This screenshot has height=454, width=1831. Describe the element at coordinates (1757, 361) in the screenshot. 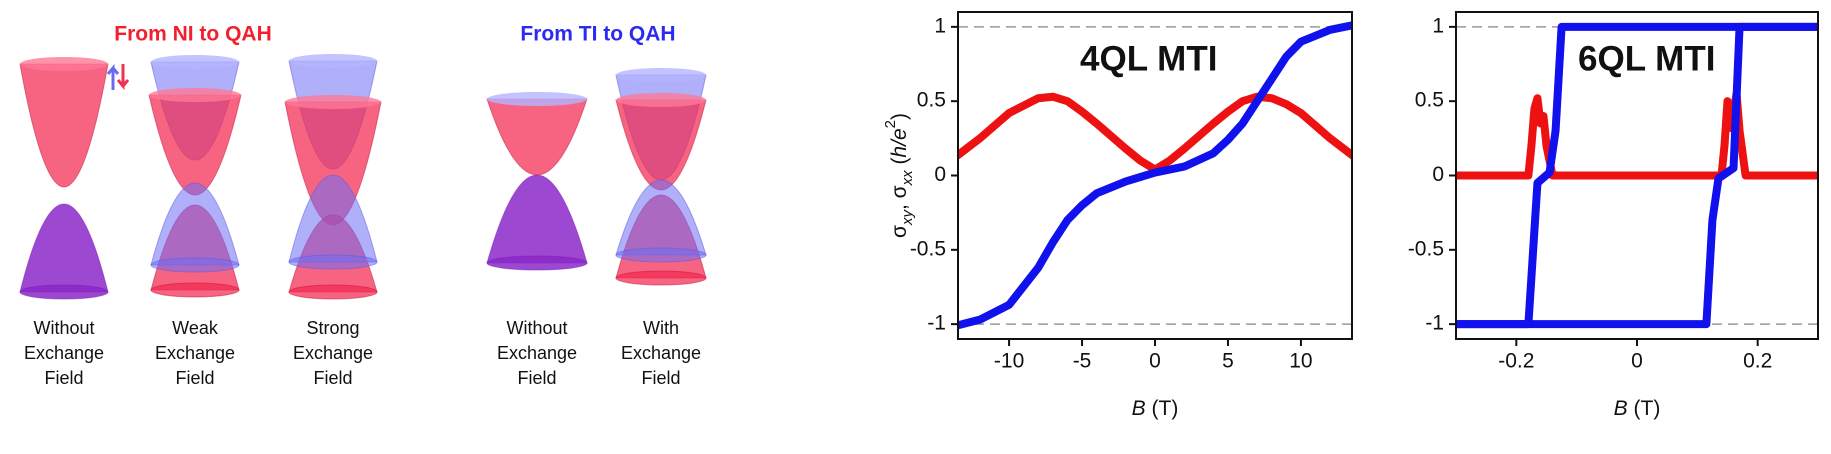

I see `x-tick-label: 0.2` at that location.